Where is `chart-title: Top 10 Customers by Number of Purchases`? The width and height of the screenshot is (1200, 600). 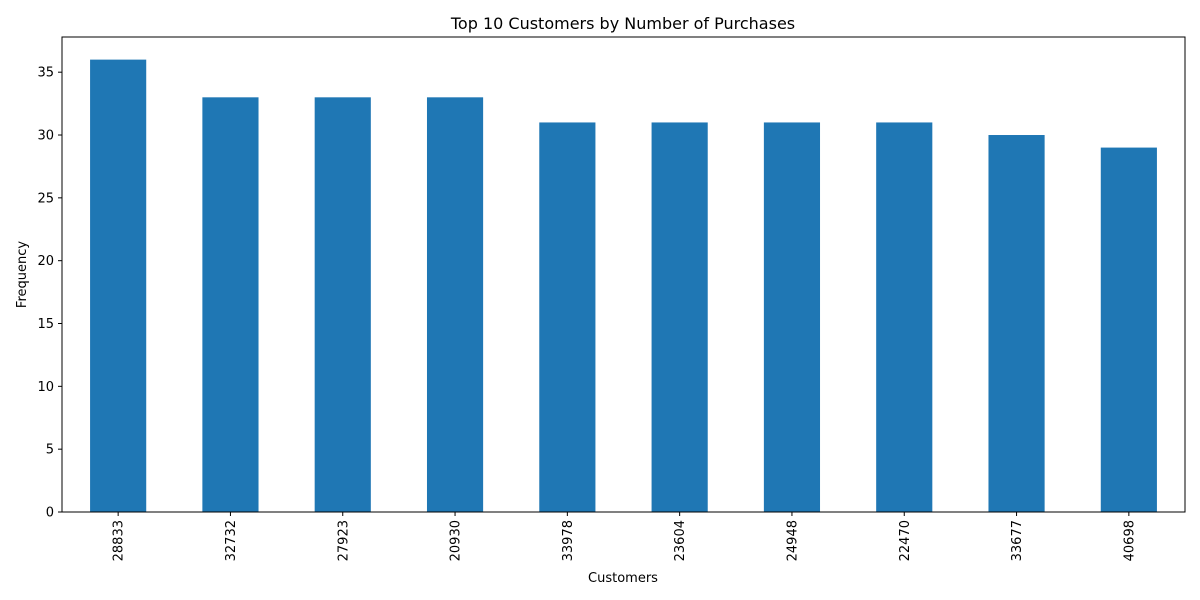 chart-title: Top 10 Customers by Number of Purchases is located at coordinates (622, 23).